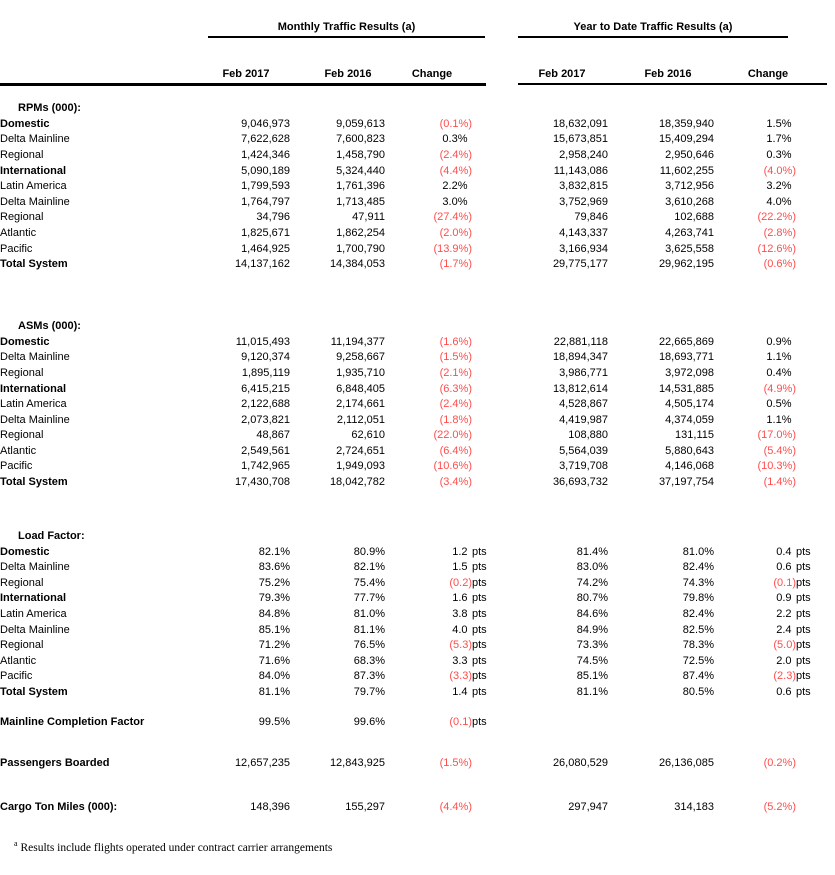 The image size is (835, 875). I want to click on ytd-feb2016-value: 4,505,174, so click(689, 404).